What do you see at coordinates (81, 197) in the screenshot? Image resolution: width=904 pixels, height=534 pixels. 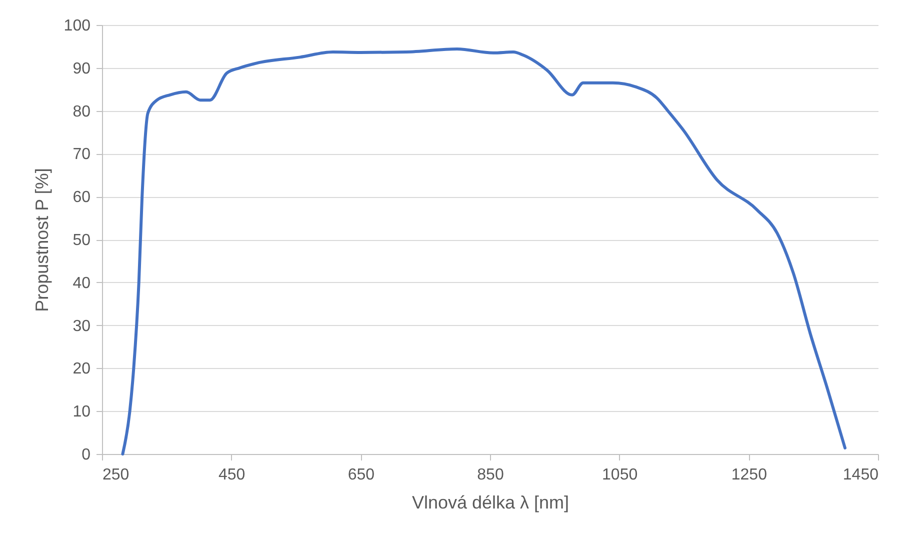 I see `y-tick-label: 60` at bounding box center [81, 197].